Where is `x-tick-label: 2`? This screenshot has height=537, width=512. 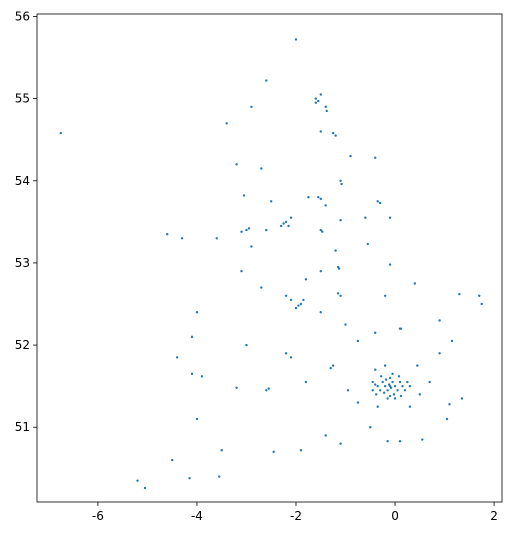 x-tick-label: 2 is located at coordinates (494, 516).